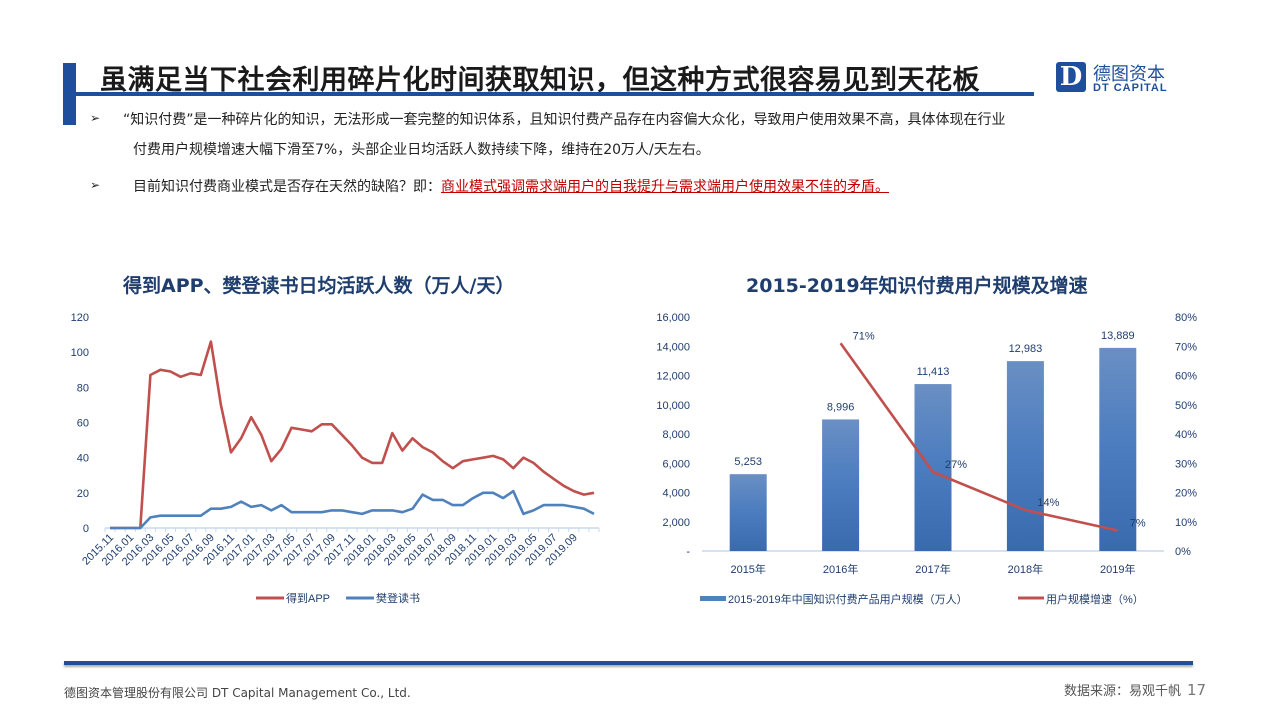 This screenshot has height=720, width=1280. Describe the element at coordinates (1183, 552) in the screenshot. I see `y2-tick-label: 0%` at that location.